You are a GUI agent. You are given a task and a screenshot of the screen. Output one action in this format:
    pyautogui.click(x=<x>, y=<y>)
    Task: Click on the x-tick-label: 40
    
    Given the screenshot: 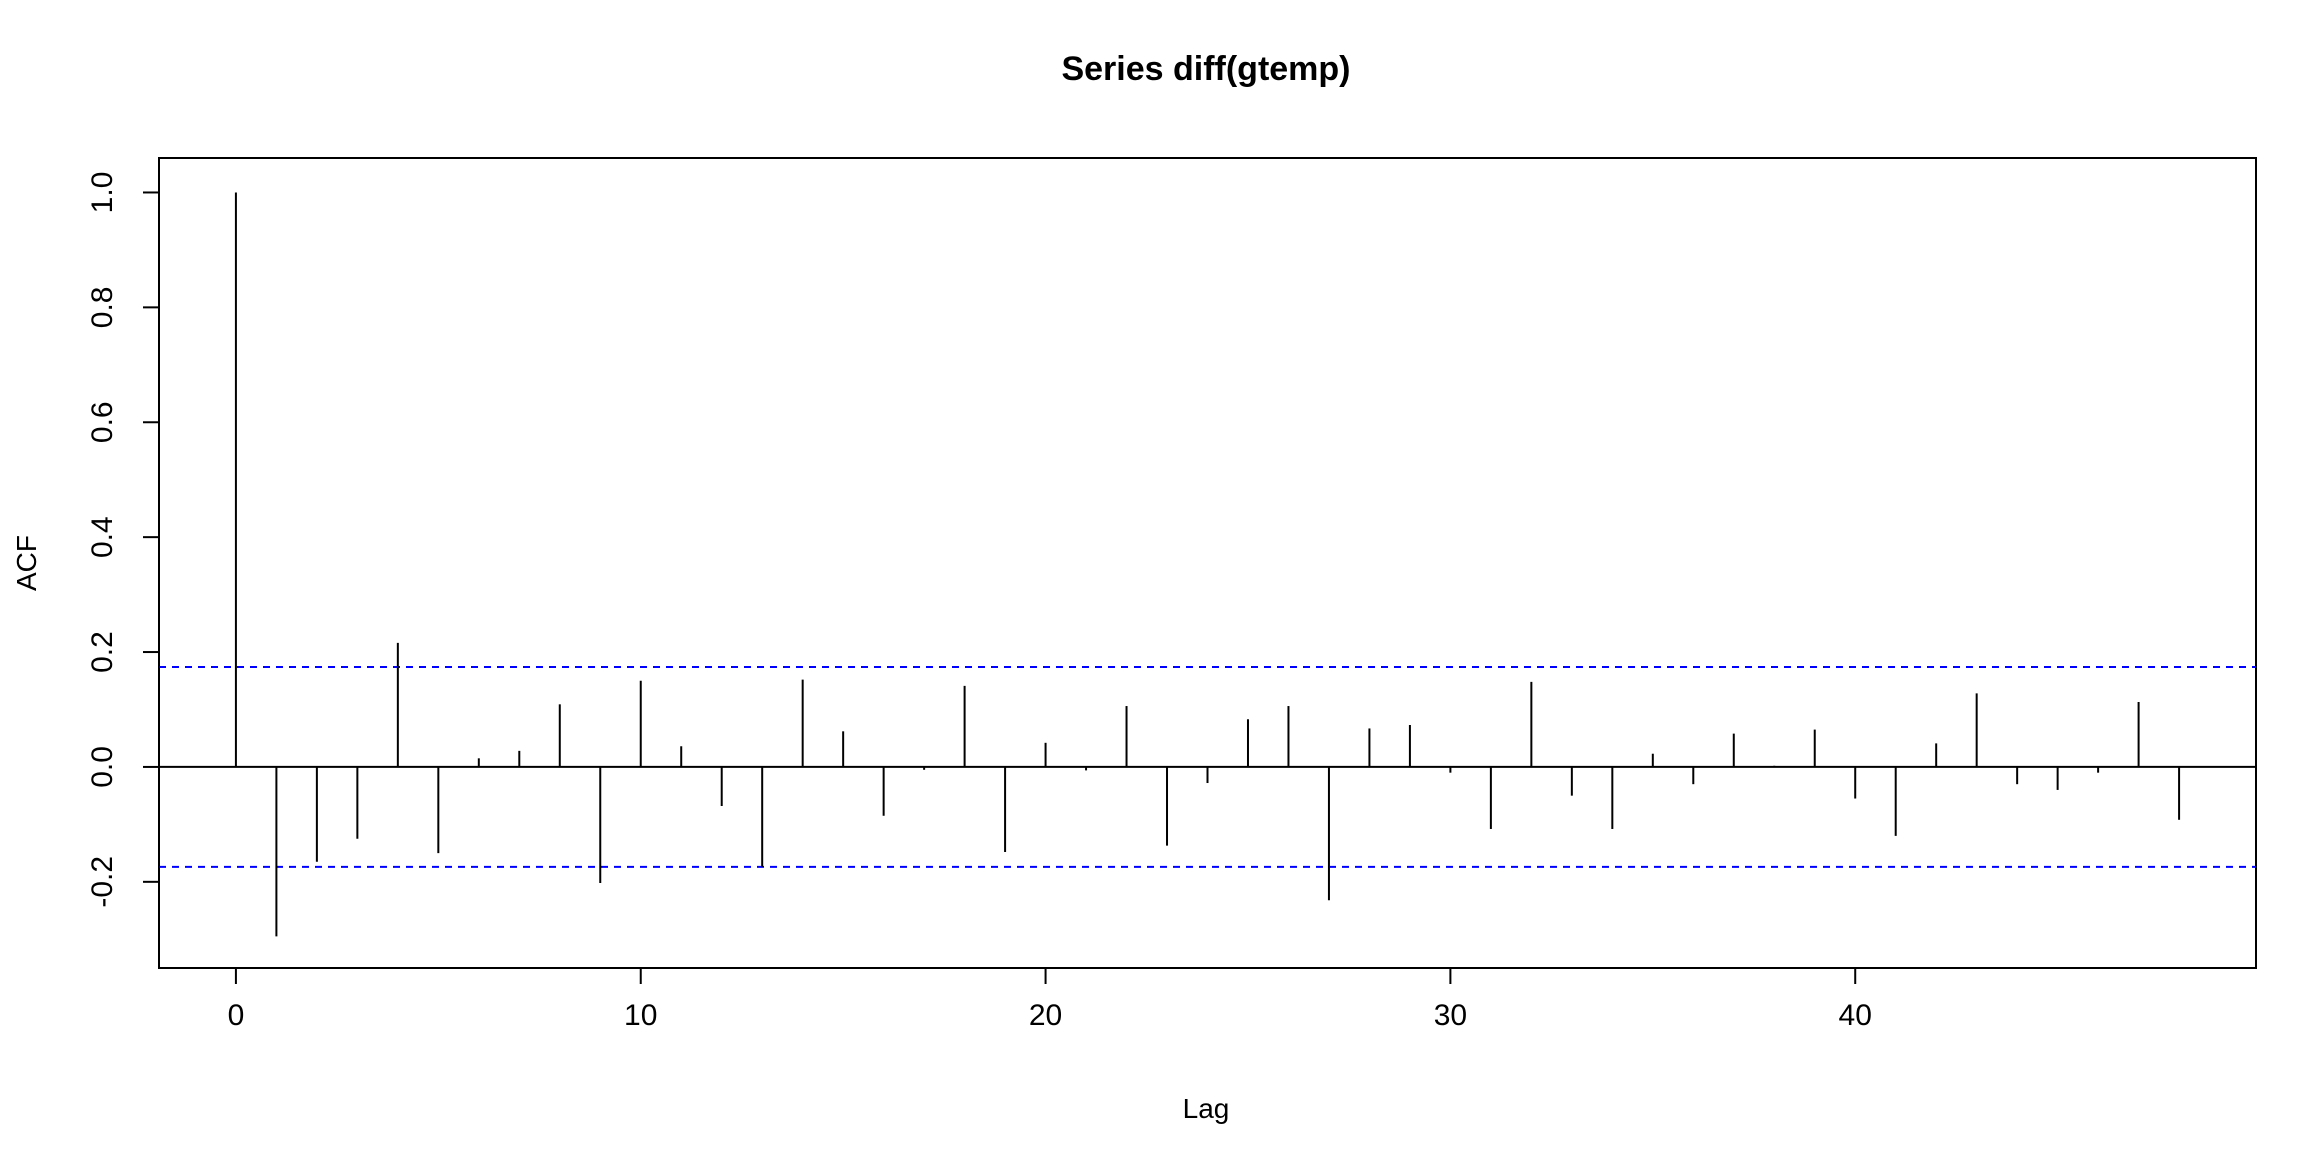 What is the action you would take?
    pyautogui.click(x=1855, y=1015)
    